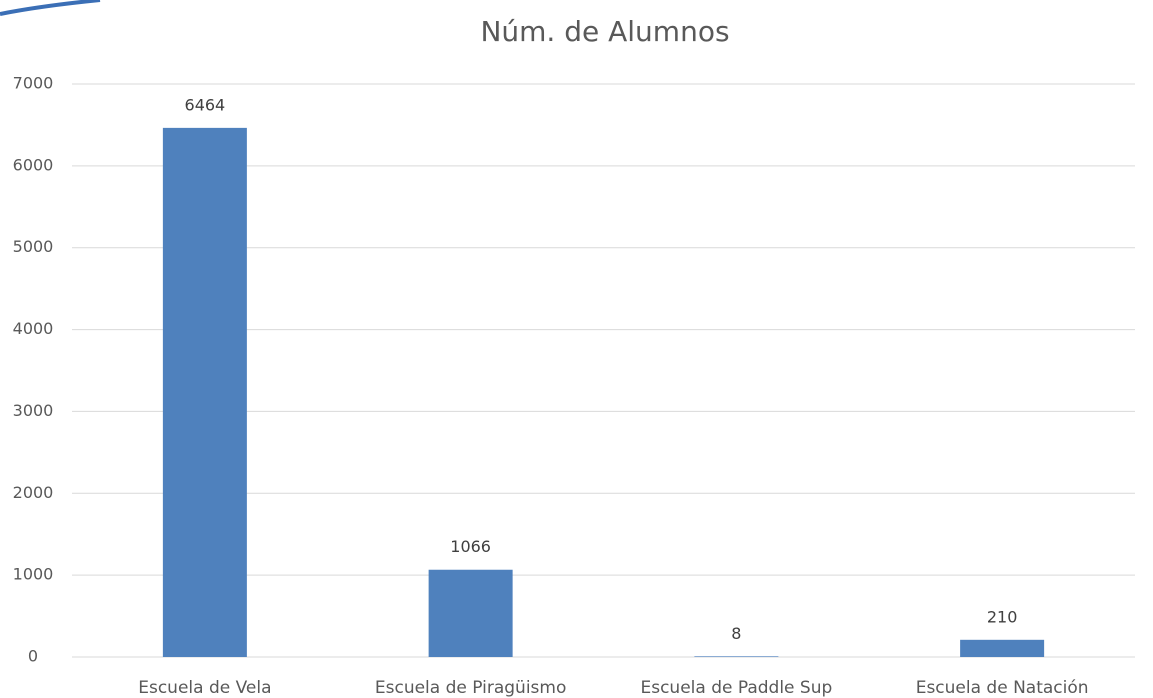 The height and width of the screenshot is (698, 1153). What do you see at coordinates (470, 546) in the screenshot?
I see `data-label: 1066` at bounding box center [470, 546].